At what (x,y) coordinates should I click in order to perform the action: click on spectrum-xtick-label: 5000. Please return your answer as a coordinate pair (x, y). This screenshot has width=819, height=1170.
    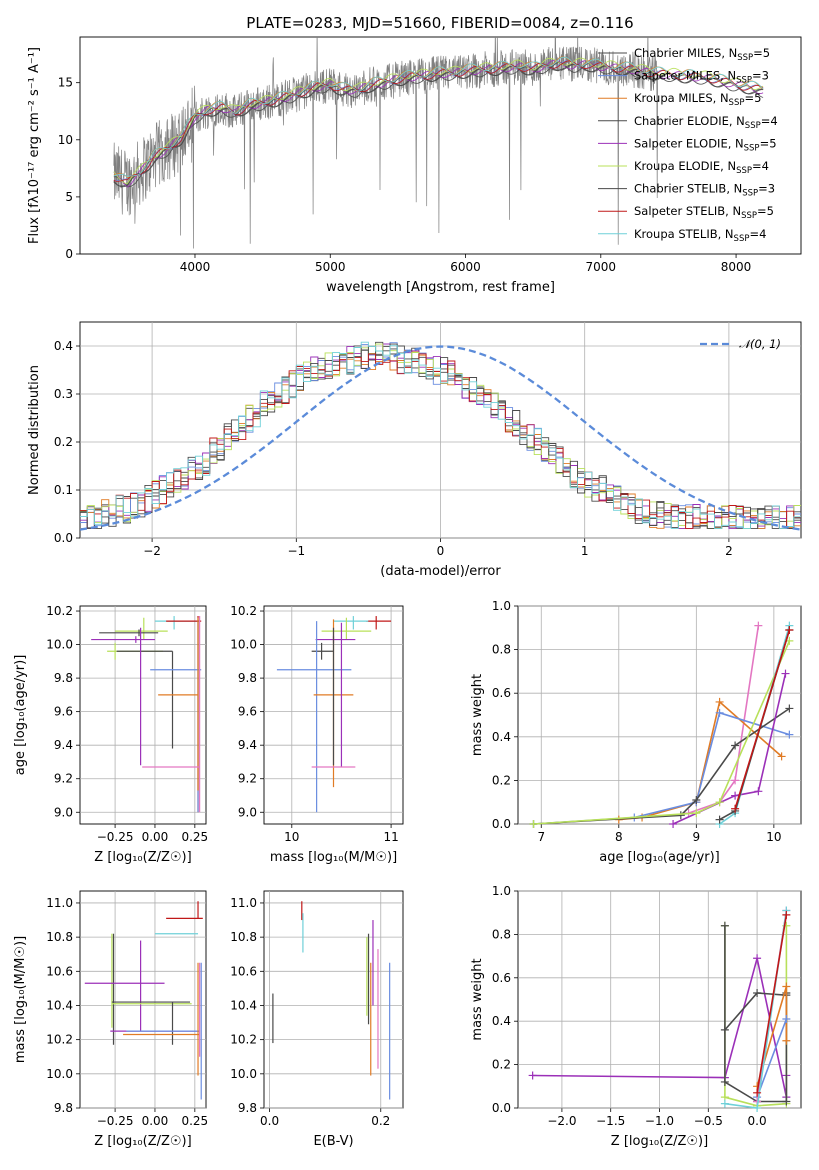
    Looking at the image, I should click on (330, 267).